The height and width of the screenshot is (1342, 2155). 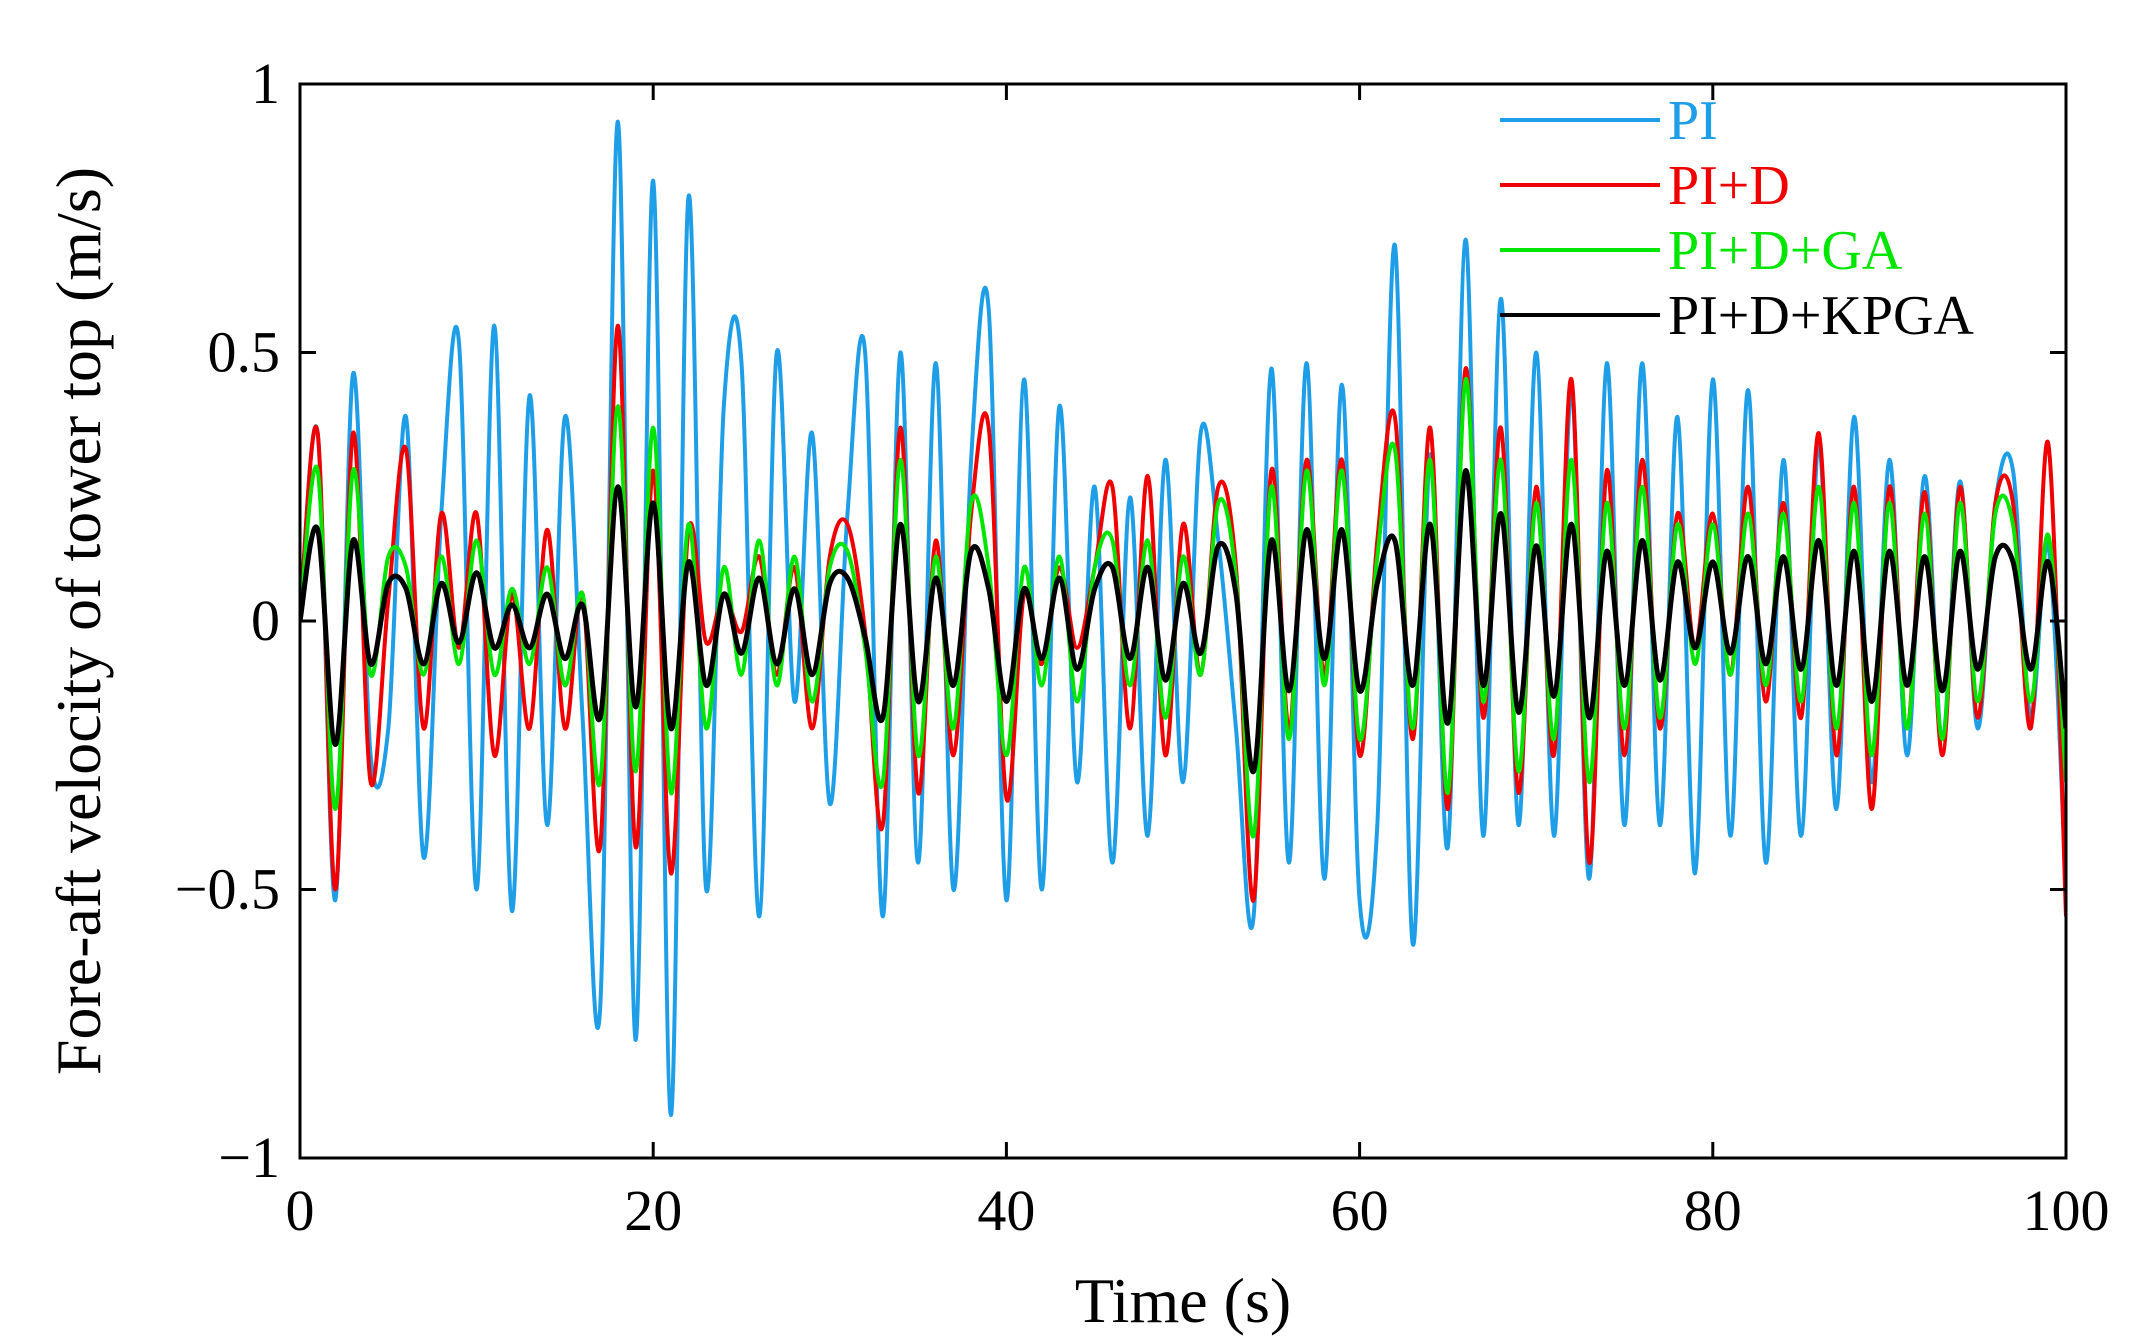 What do you see at coordinates (1821, 316) in the screenshot?
I see `legend-label-pi-d-kpga: PI+D+KPGA` at bounding box center [1821, 316].